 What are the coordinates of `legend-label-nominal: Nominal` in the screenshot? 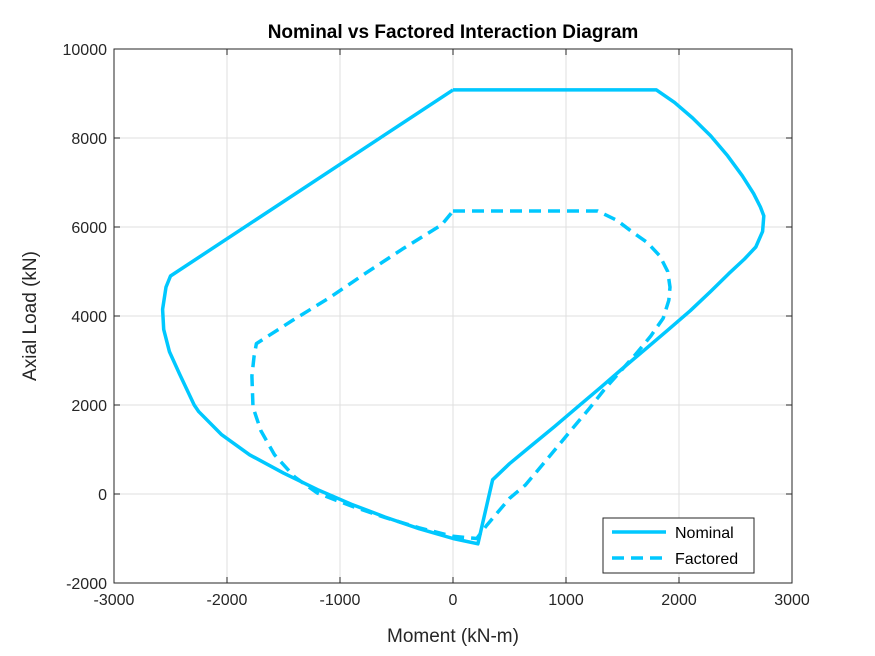 It's located at (704, 533).